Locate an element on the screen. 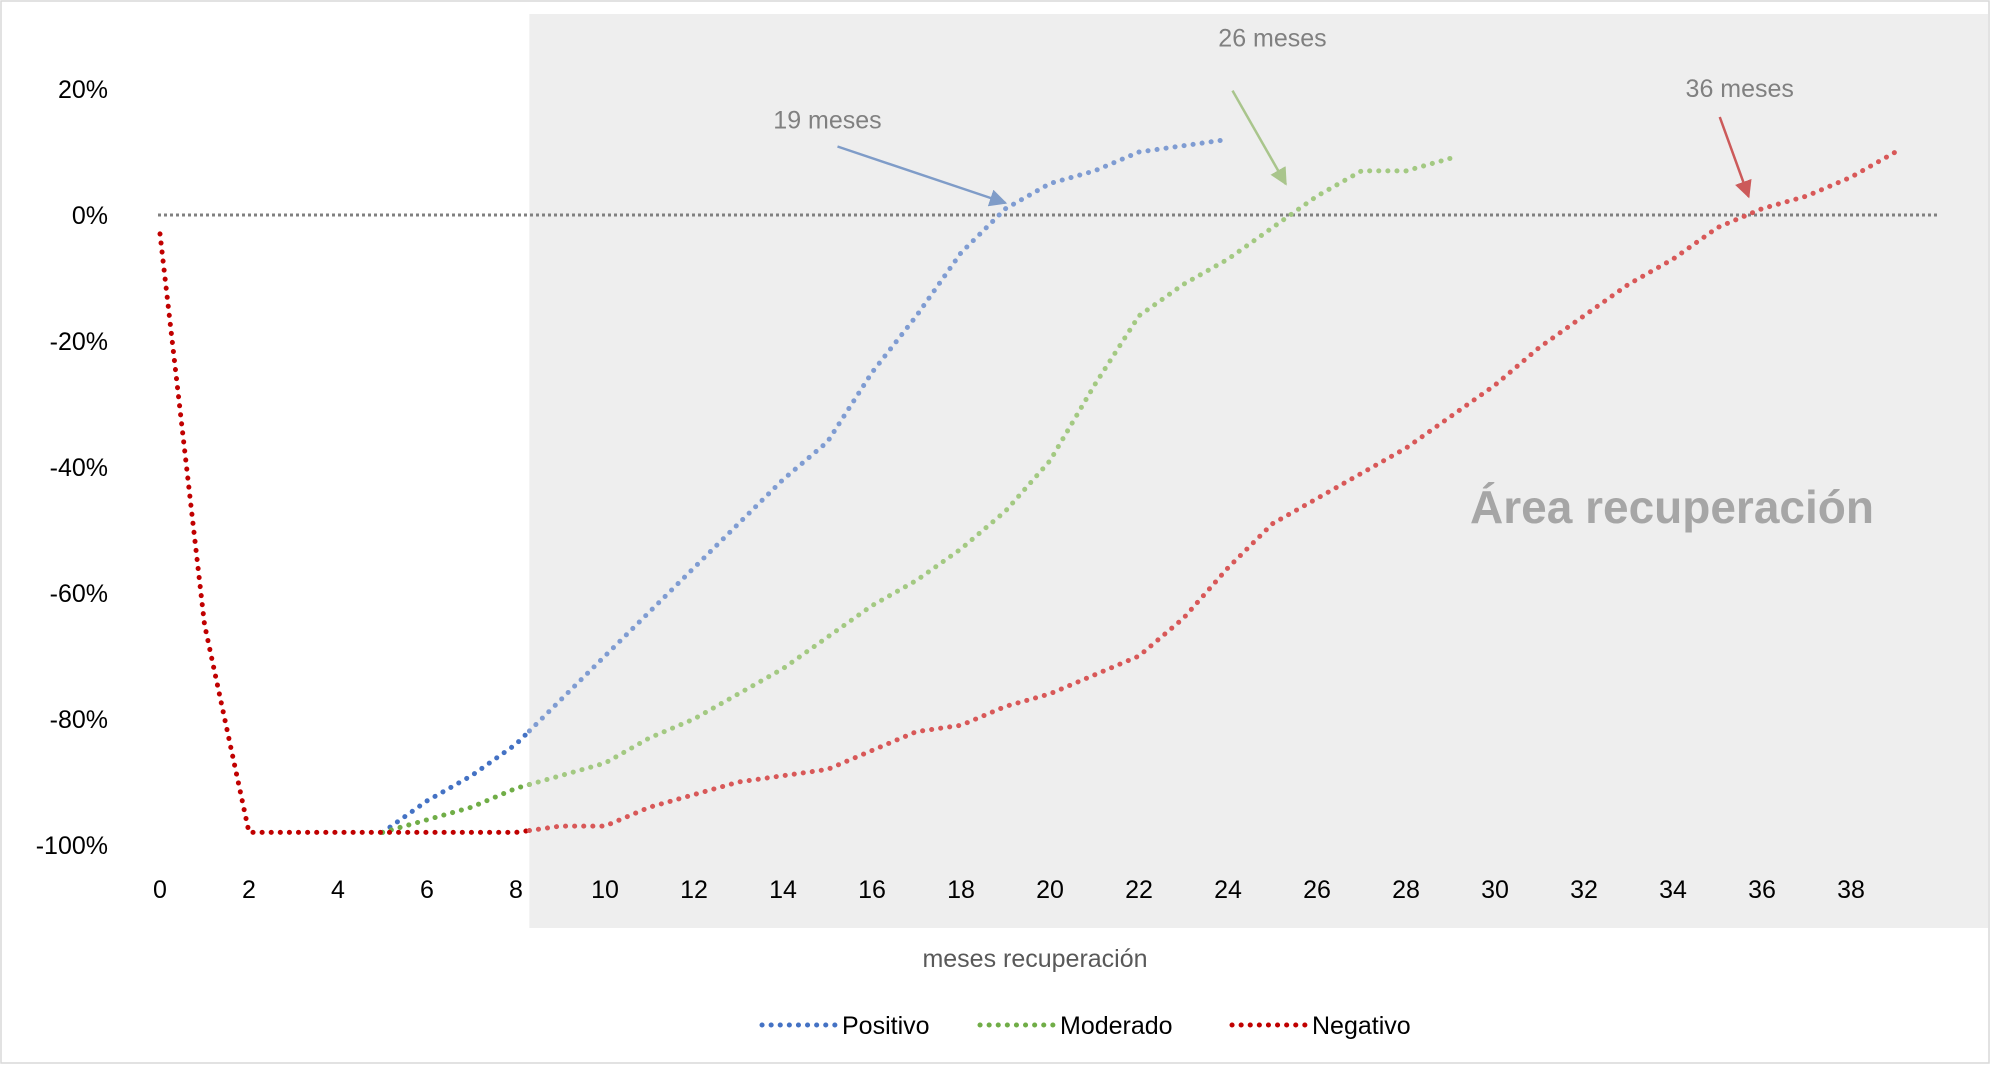 The width and height of the screenshot is (1990, 1069). x-tick-label: 30 is located at coordinates (1495, 890).